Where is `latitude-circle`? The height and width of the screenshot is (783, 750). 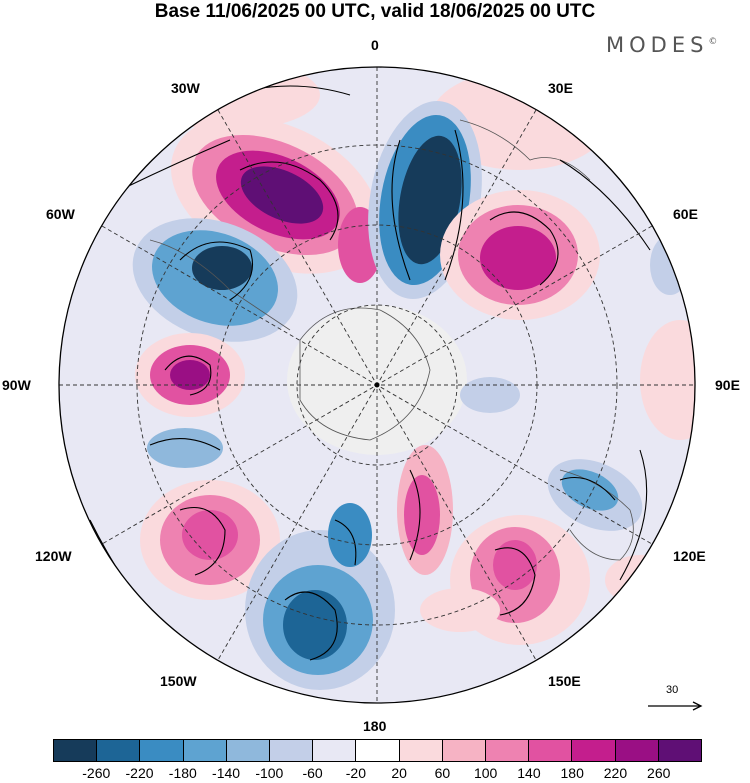 latitude-circle is located at coordinates (377, 385).